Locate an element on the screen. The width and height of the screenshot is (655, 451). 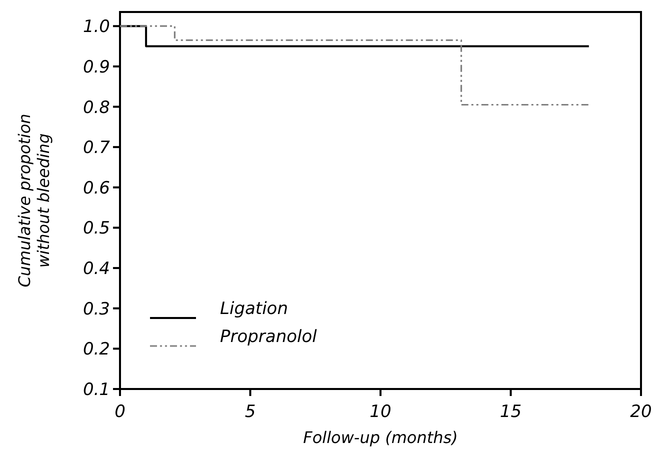
y-tick-label: 0.6 is located at coordinates (96, 188).